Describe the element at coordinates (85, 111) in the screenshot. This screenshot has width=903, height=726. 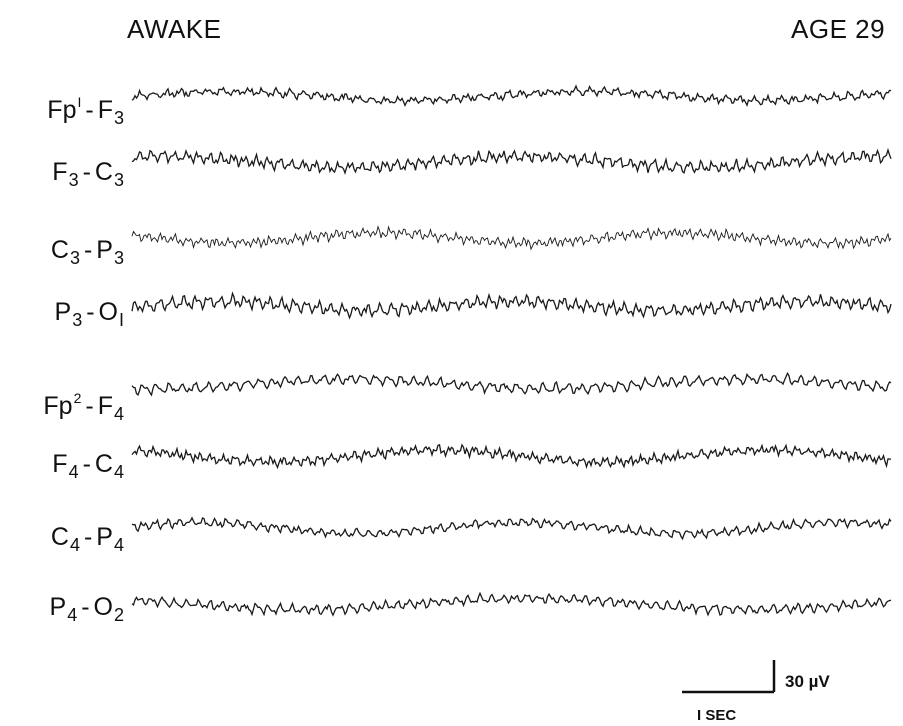
I see `channel-label-fp1-f3: FpI - F3` at that location.